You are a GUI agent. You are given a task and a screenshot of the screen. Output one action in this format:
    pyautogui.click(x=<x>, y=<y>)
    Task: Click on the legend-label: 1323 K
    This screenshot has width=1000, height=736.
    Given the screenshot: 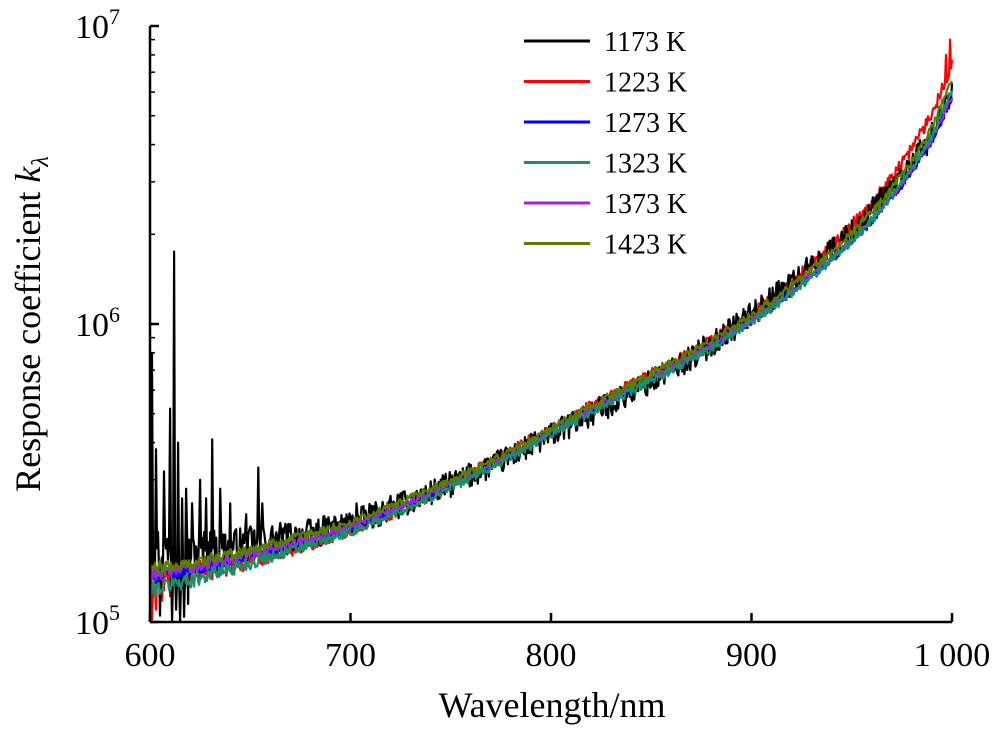 What is the action you would take?
    pyautogui.click(x=645, y=164)
    